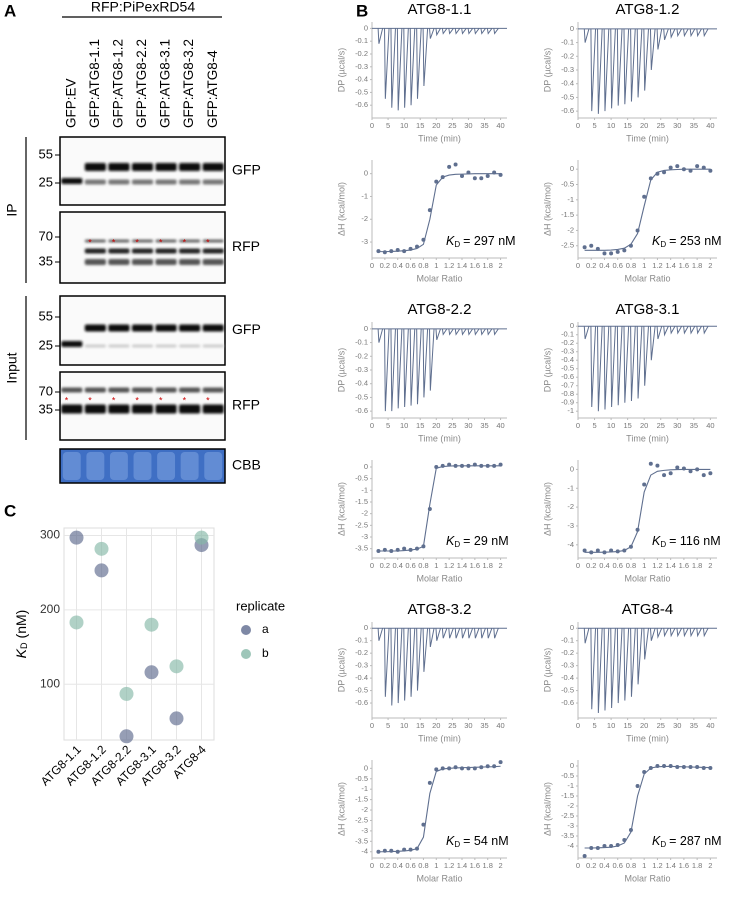  Describe the element at coordinates (364, 241) in the screenshot. I see `y-tick-label: -3` at that location.